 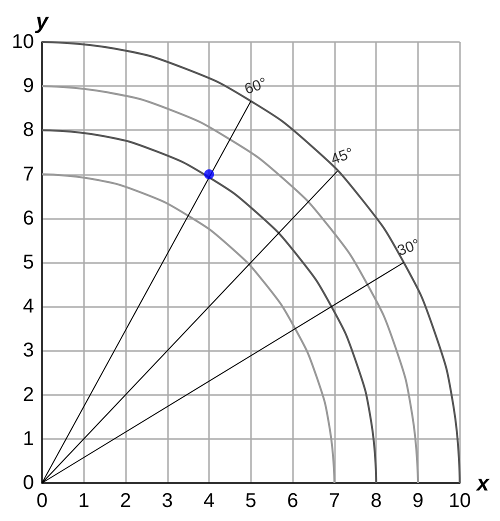 What do you see at coordinates (28, 174) in the screenshot?
I see `y-tick-label: 7` at bounding box center [28, 174].